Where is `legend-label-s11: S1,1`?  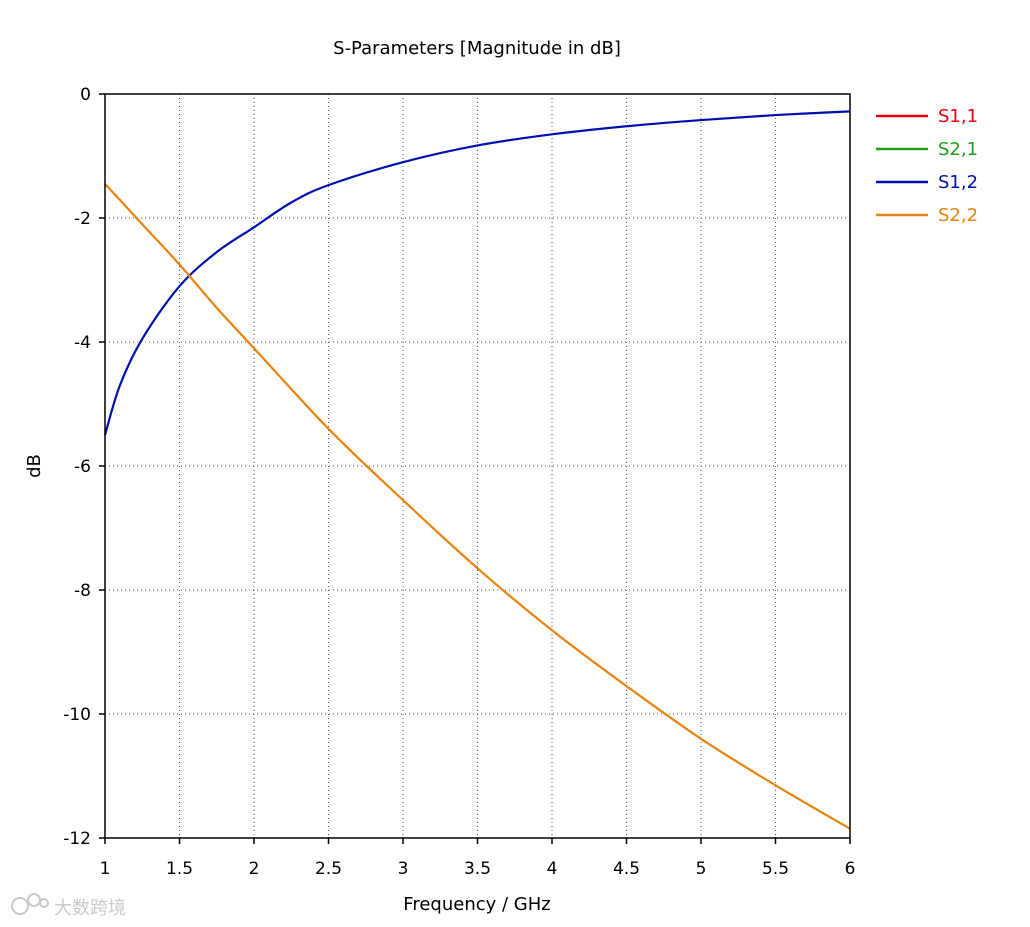
legend-label-s11: S1,1 is located at coordinates (958, 116).